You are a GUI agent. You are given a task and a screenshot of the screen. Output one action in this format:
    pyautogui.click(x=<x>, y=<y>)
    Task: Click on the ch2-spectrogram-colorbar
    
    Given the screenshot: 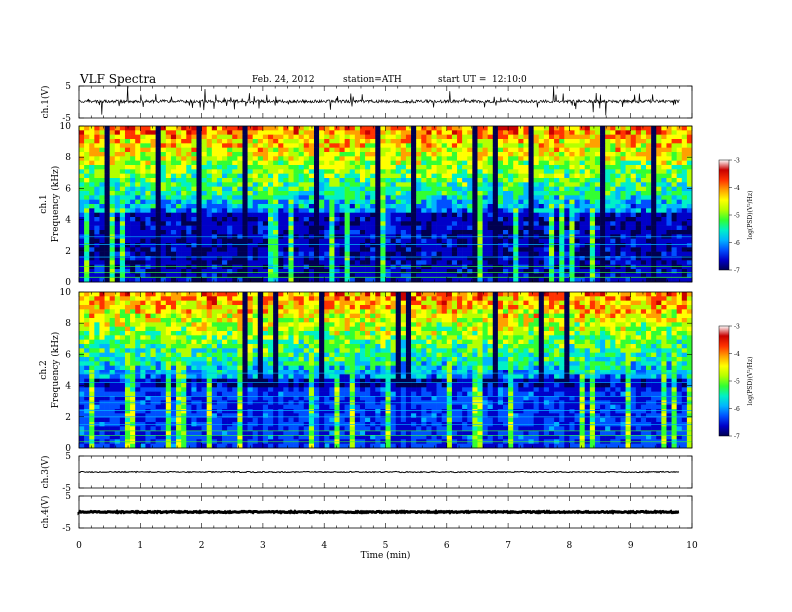 What is the action you would take?
    pyautogui.click(x=724, y=381)
    